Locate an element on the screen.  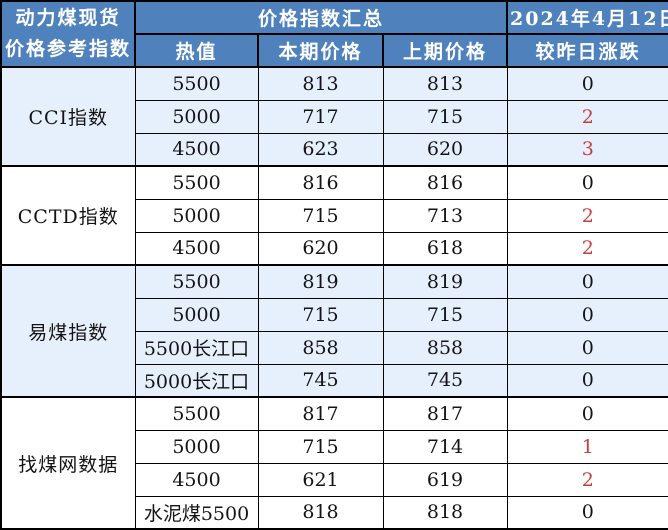
table-row: 4500 623 620 3 is located at coordinates (334, 149).